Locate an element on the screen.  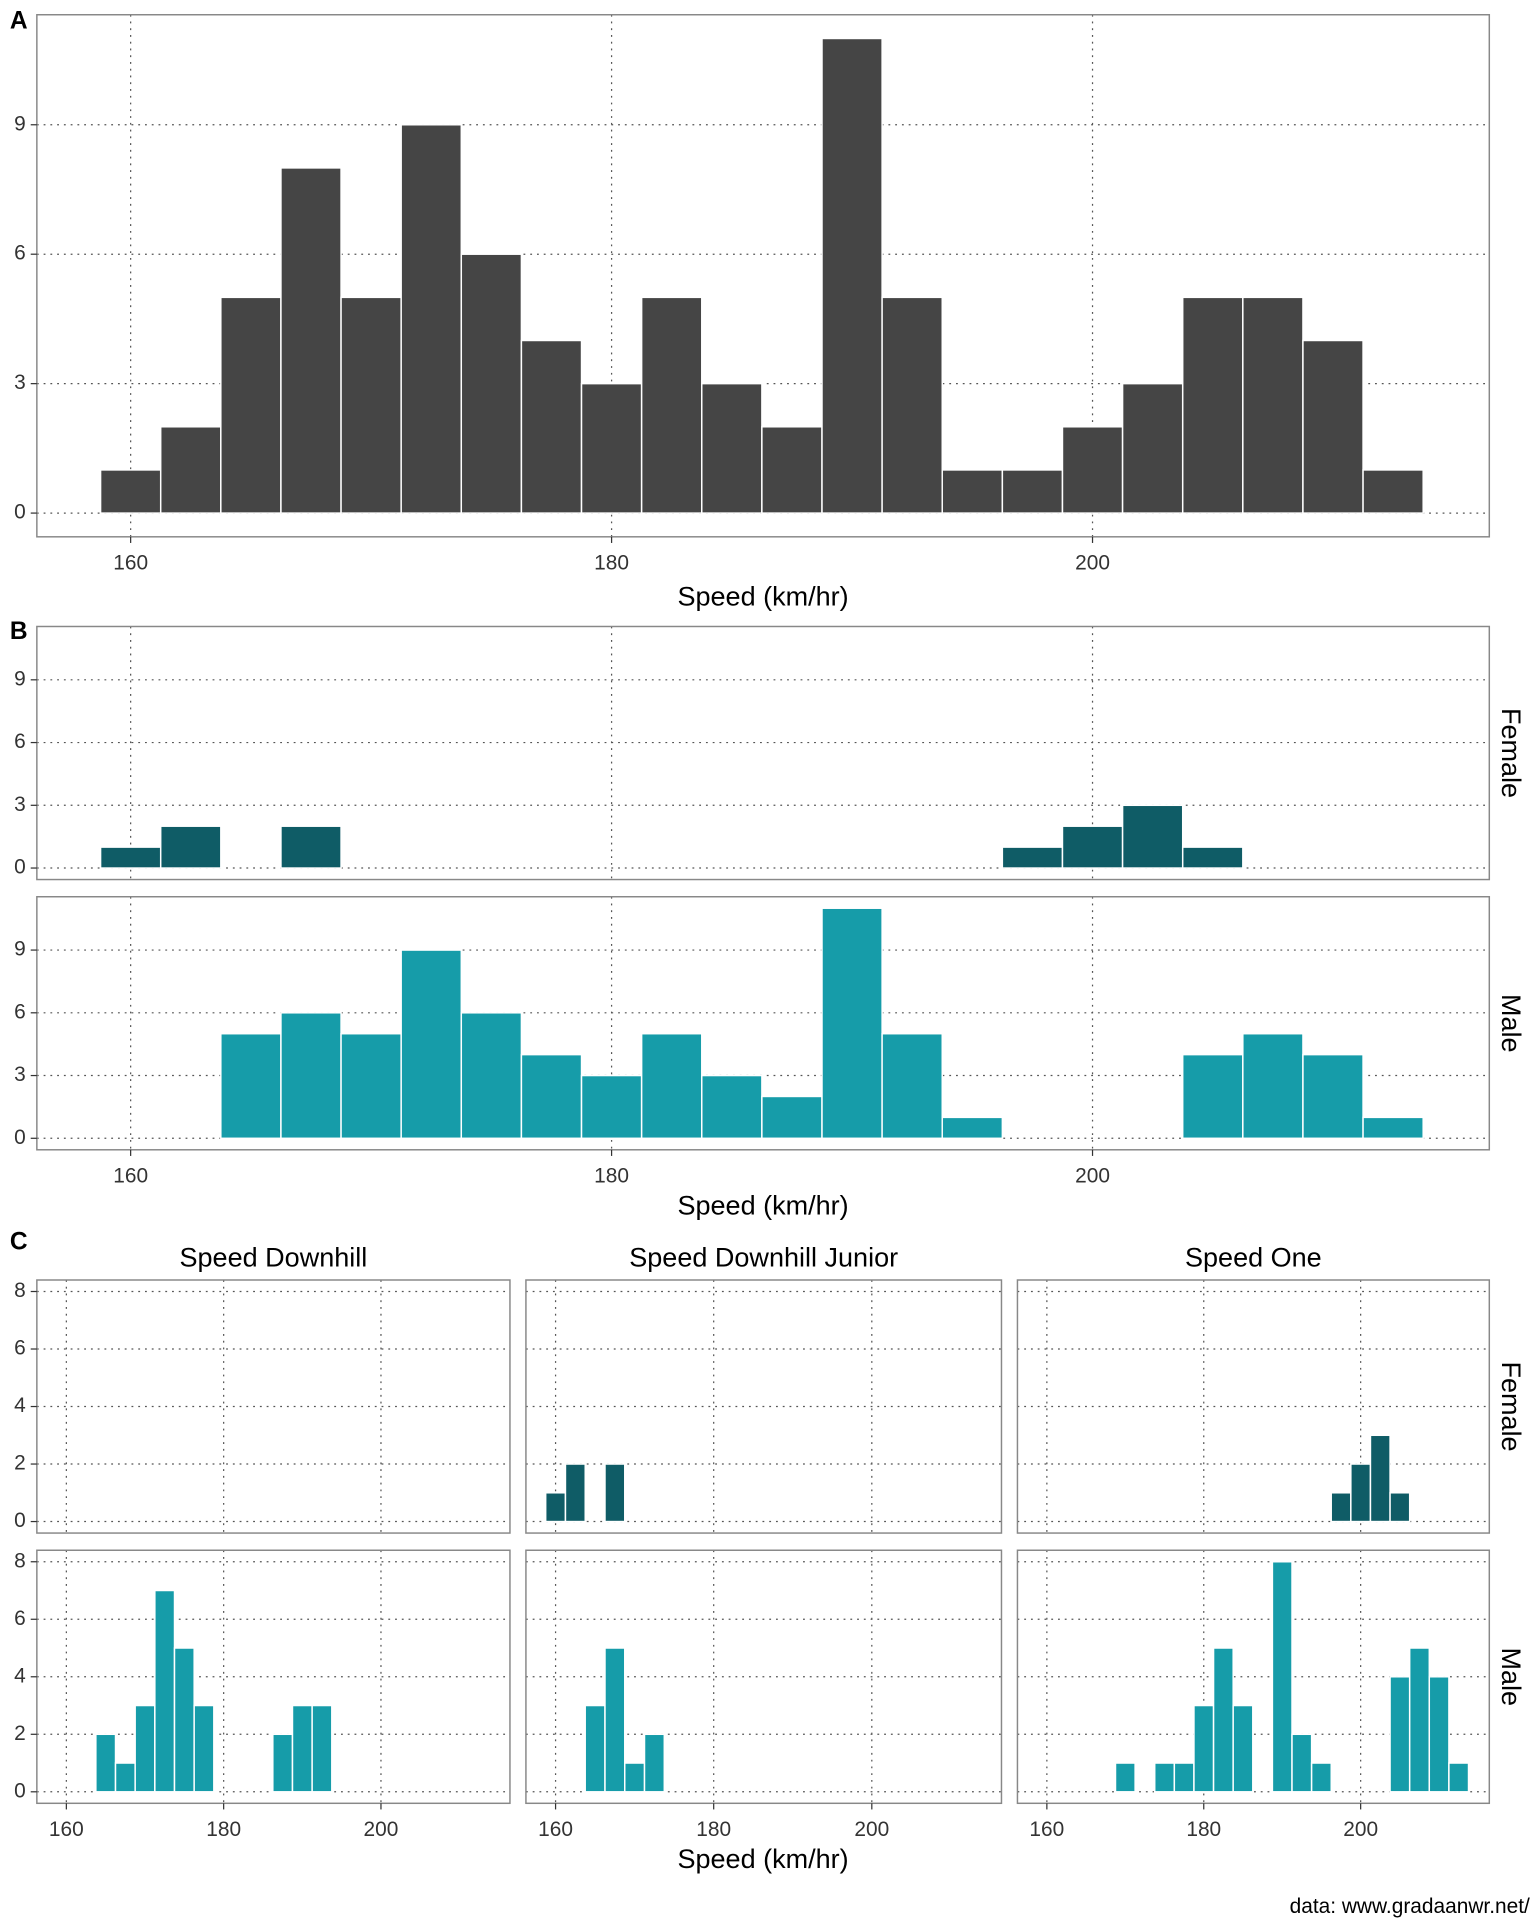
facet-column-title: Speed Downhill is located at coordinates (274, 1257).